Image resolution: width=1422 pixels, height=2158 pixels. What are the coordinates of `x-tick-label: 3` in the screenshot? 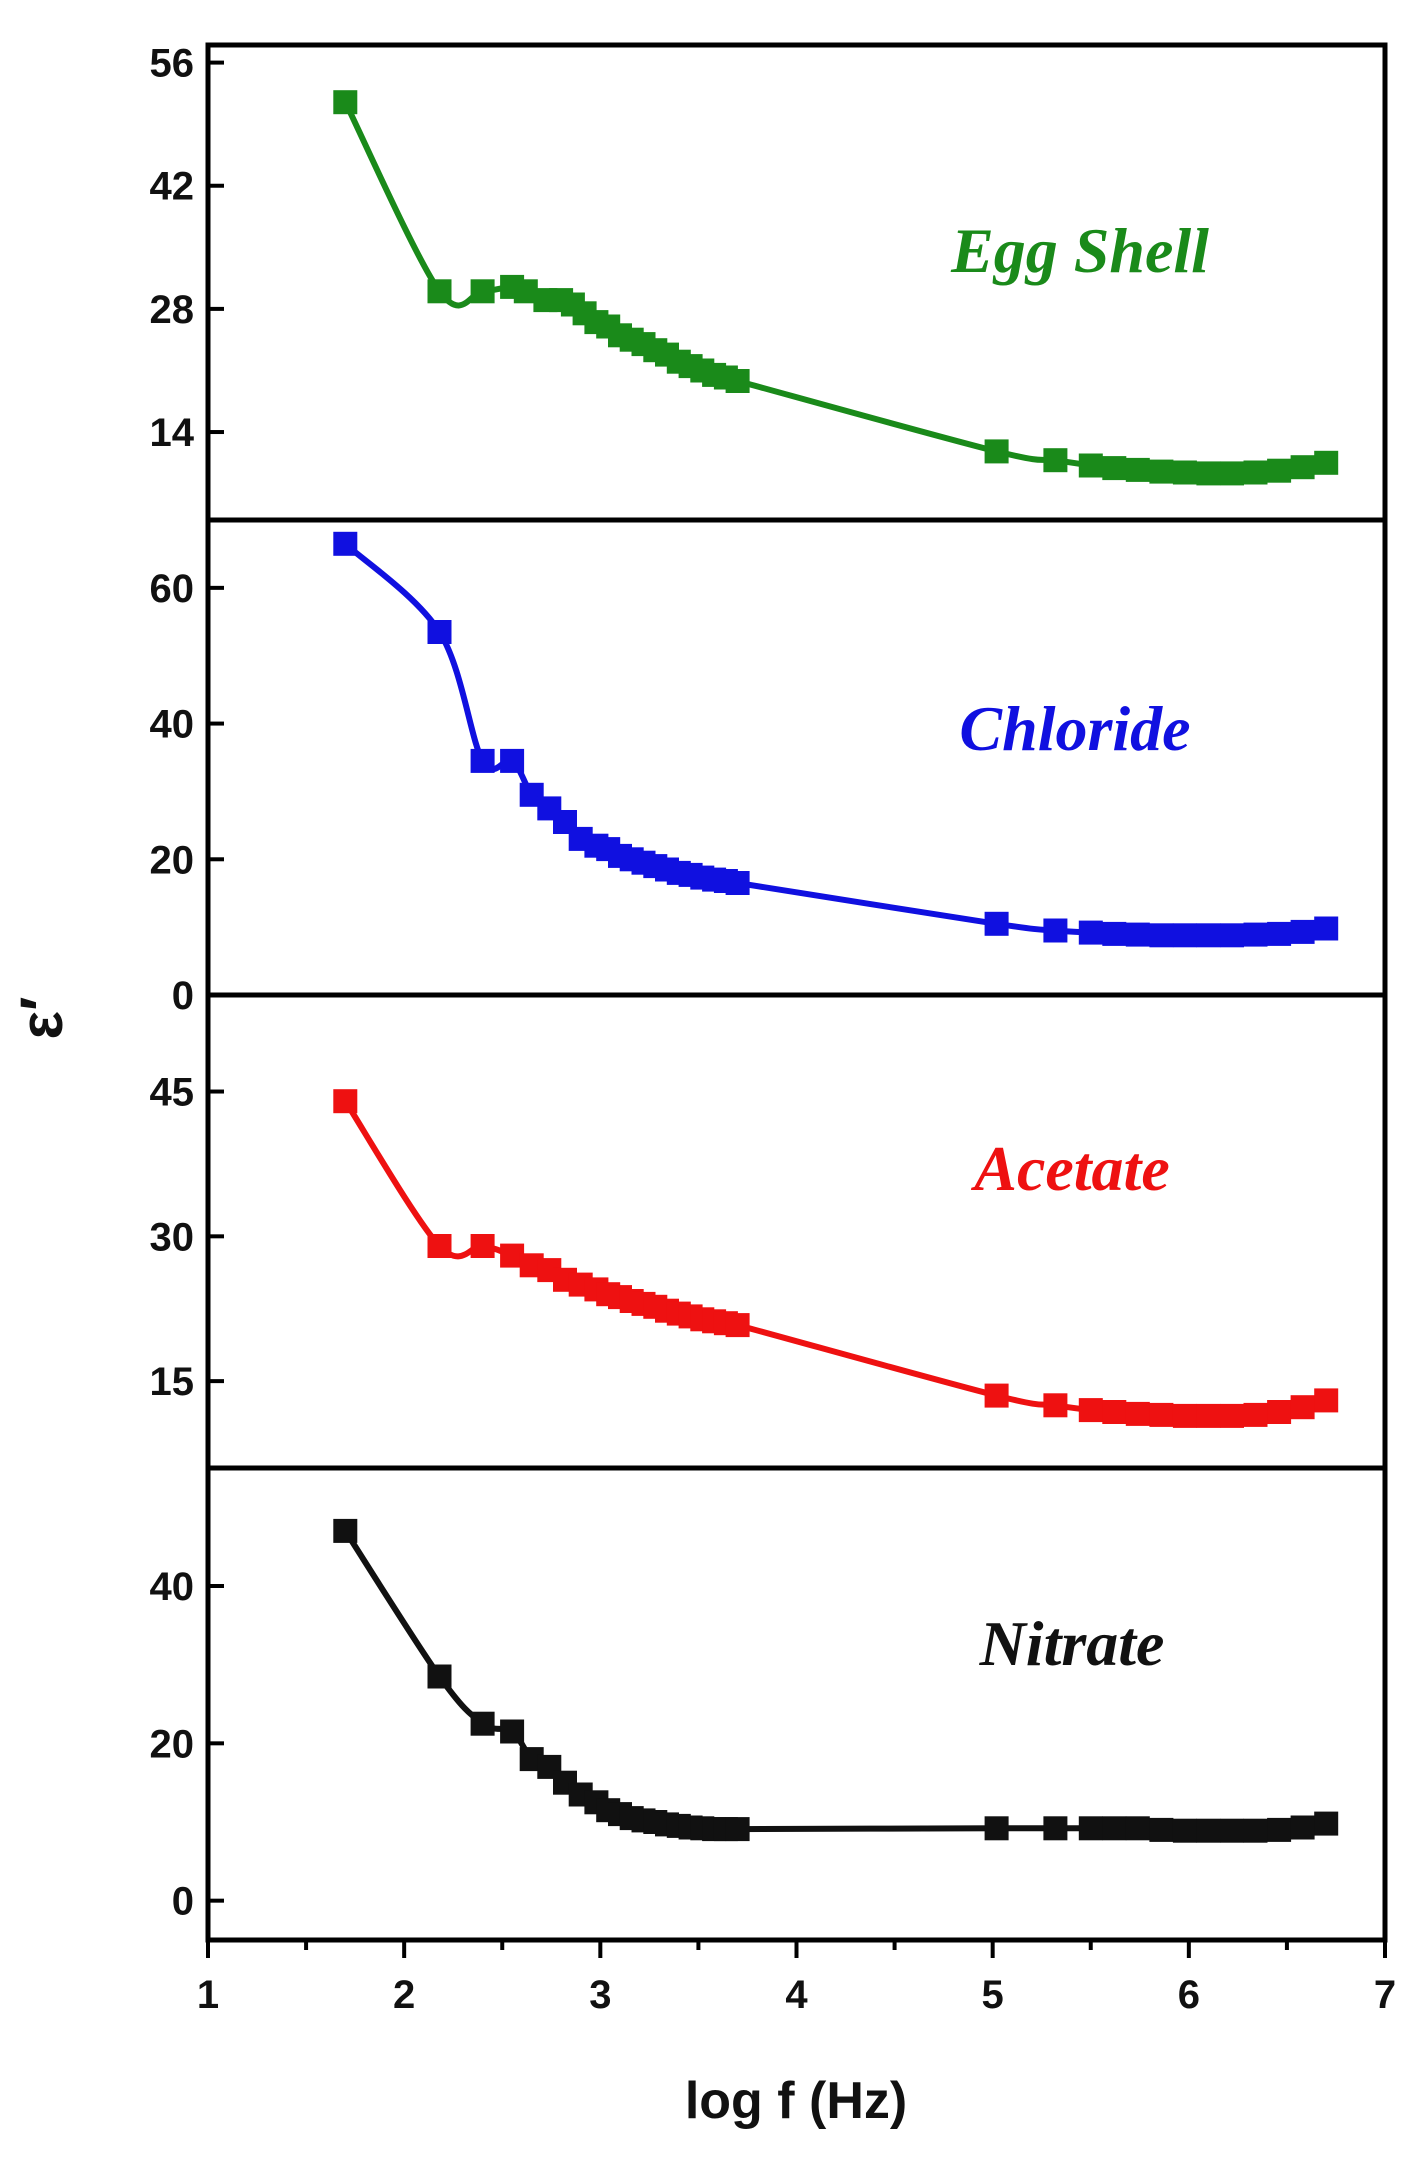 It's located at (600, 1995).